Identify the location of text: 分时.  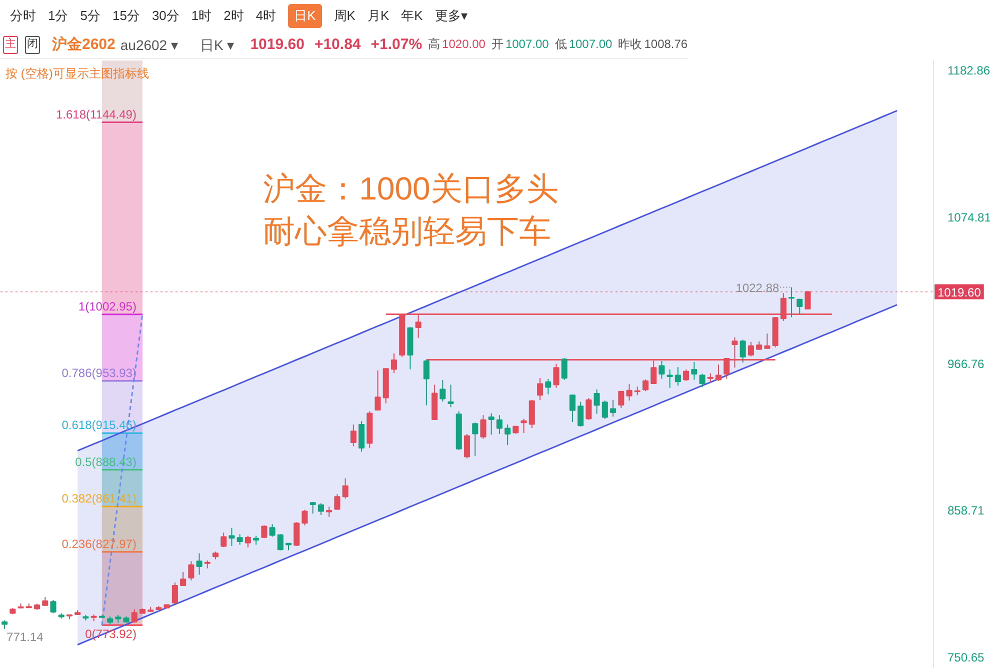
(23, 15).